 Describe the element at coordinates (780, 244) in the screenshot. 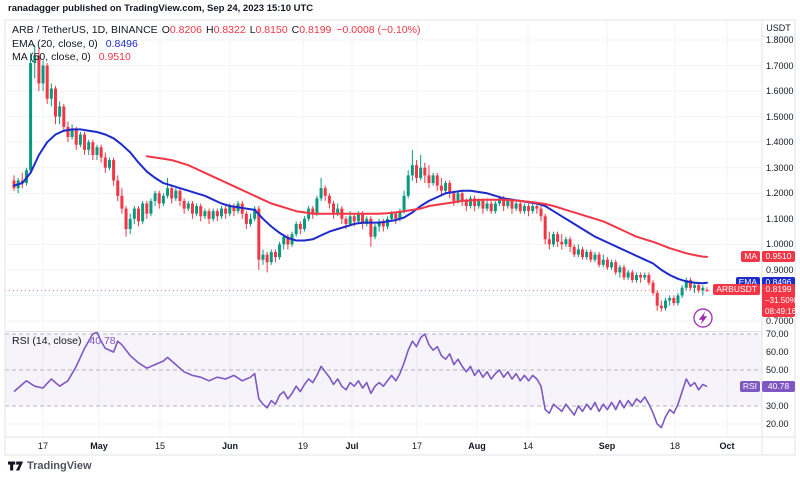

I see `price-tick-label: 1.0000` at that location.